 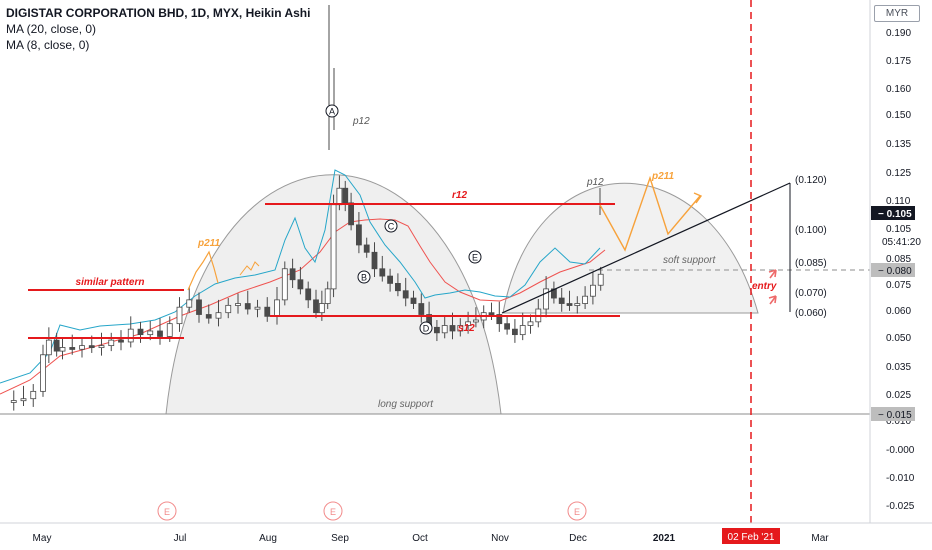 I want to click on price-badge-text: − 0.080, so click(x=895, y=271).